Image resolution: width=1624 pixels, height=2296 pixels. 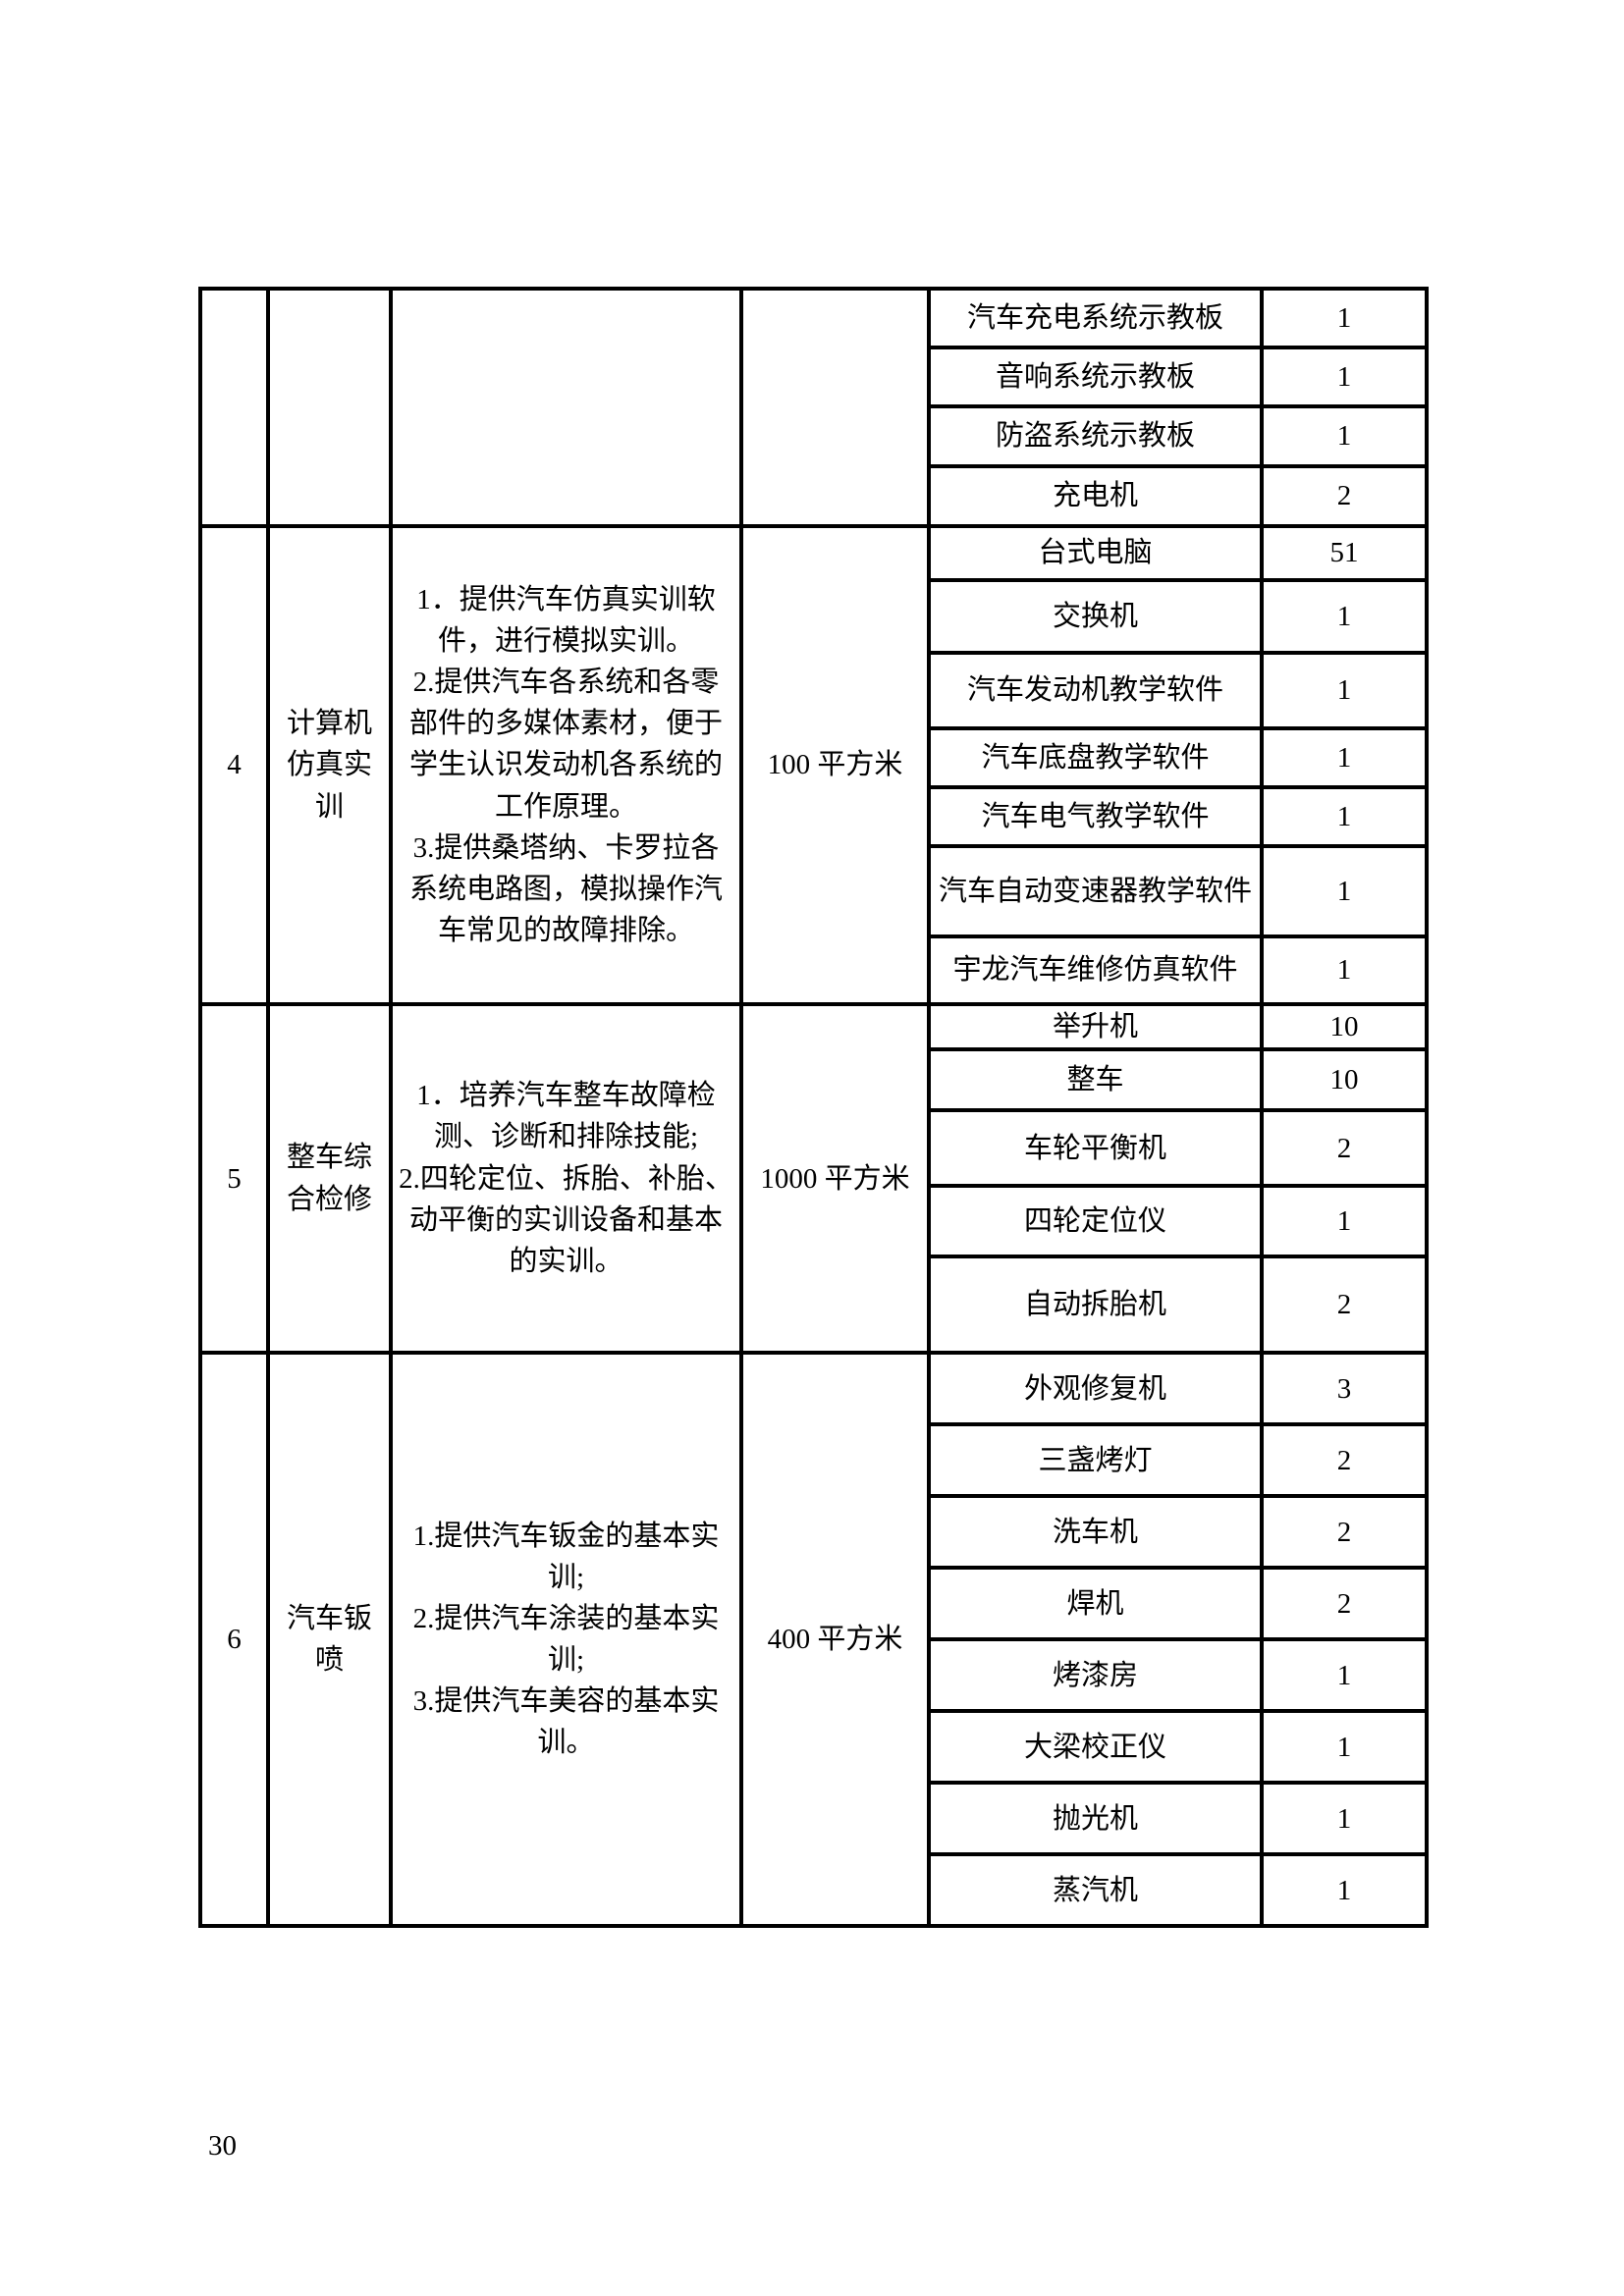 What do you see at coordinates (1095, 1604) in the screenshot?
I see `equipment-name: 焊机` at bounding box center [1095, 1604].